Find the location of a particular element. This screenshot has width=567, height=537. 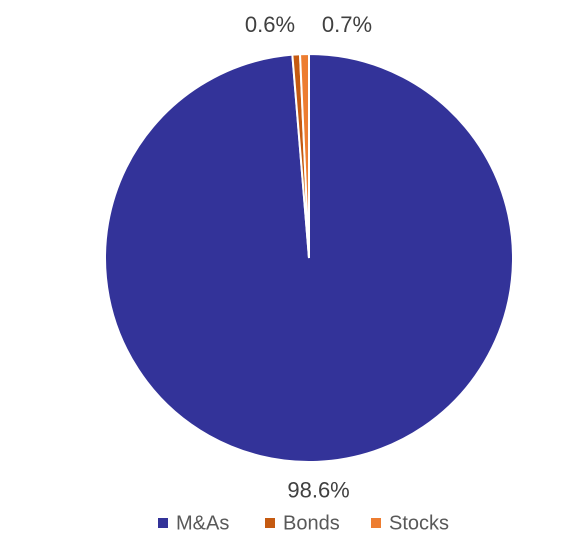

pie-slice is located at coordinates (304, 155).